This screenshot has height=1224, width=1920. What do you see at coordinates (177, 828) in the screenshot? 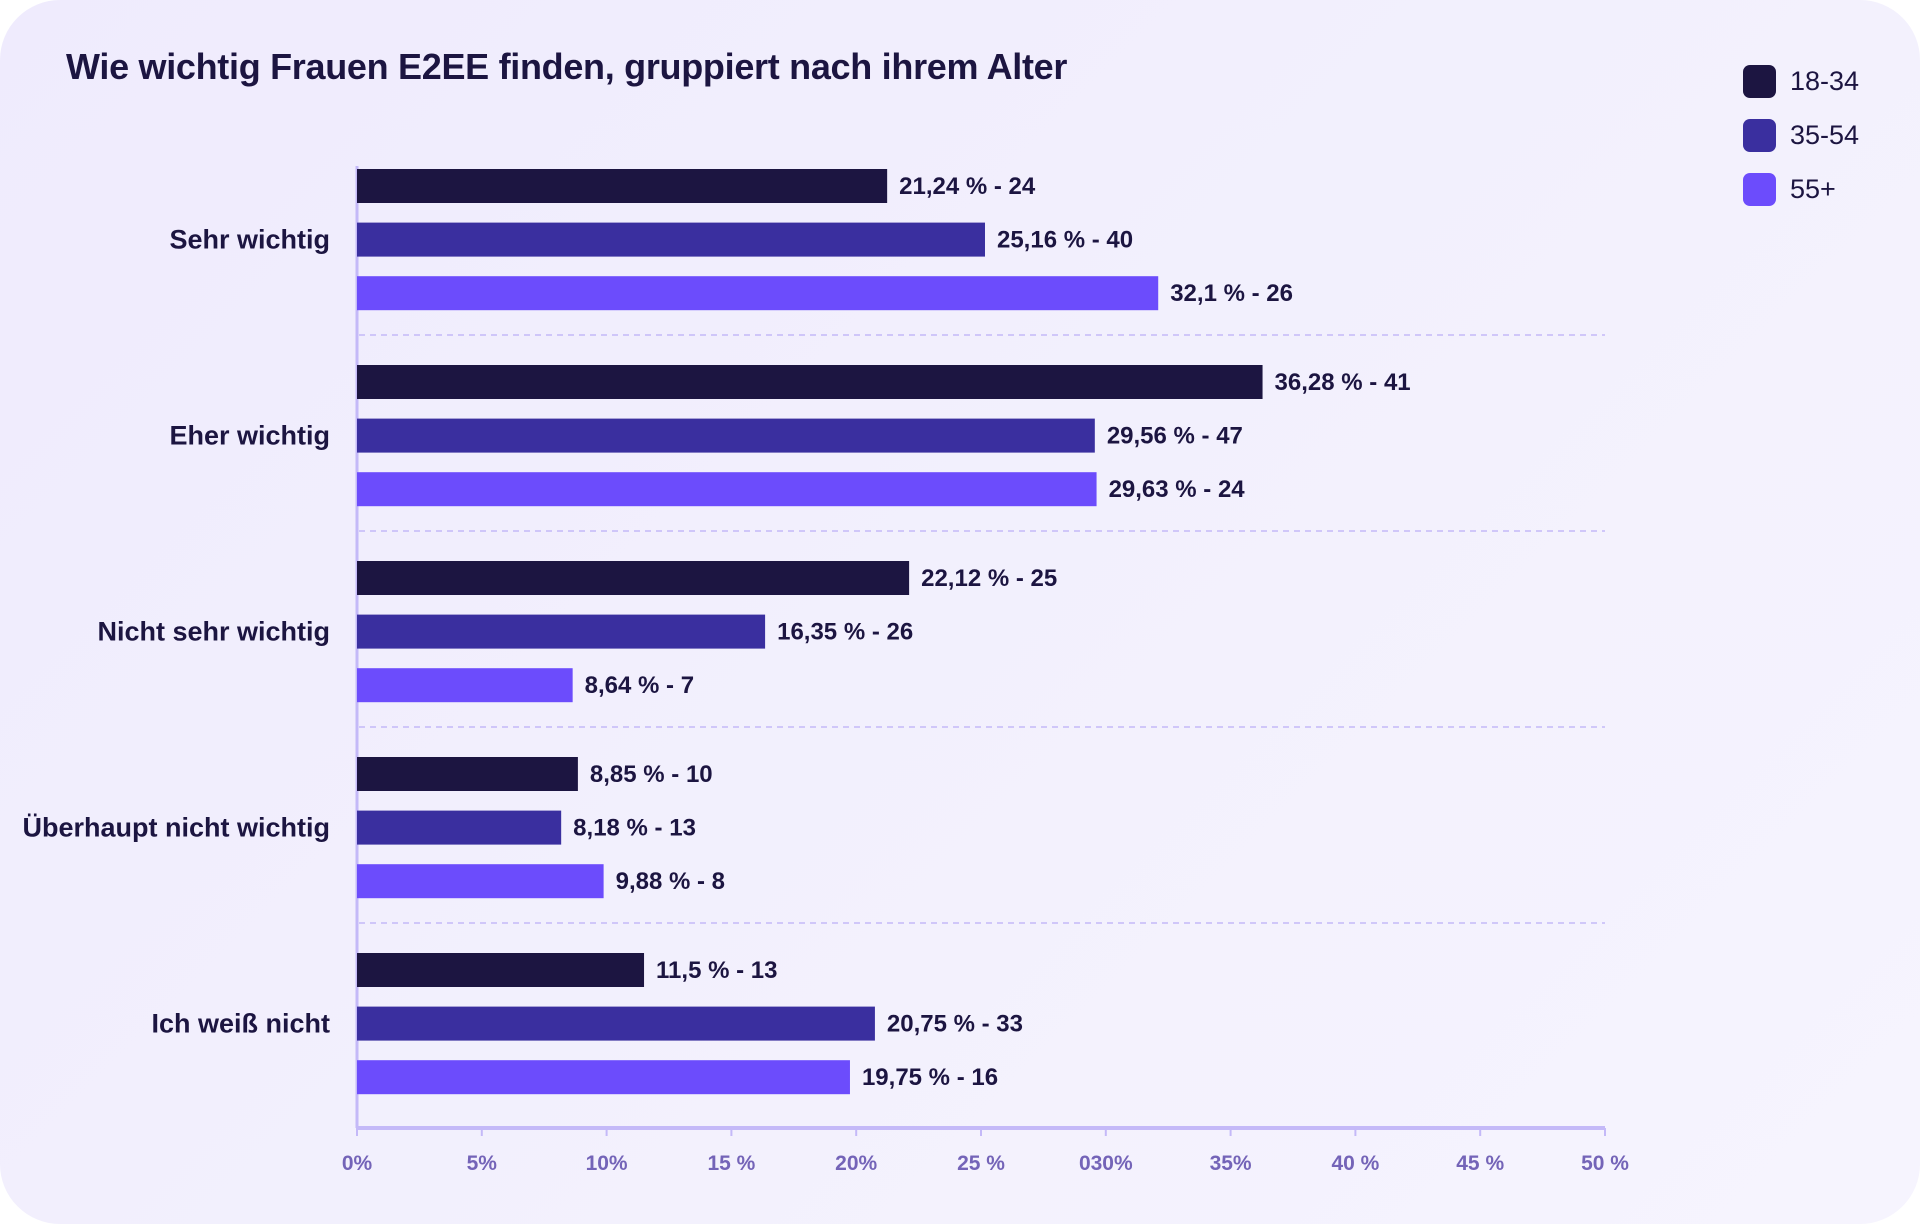
I see `category-label: Überhaupt nicht wichtig` at bounding box center [177, 828].